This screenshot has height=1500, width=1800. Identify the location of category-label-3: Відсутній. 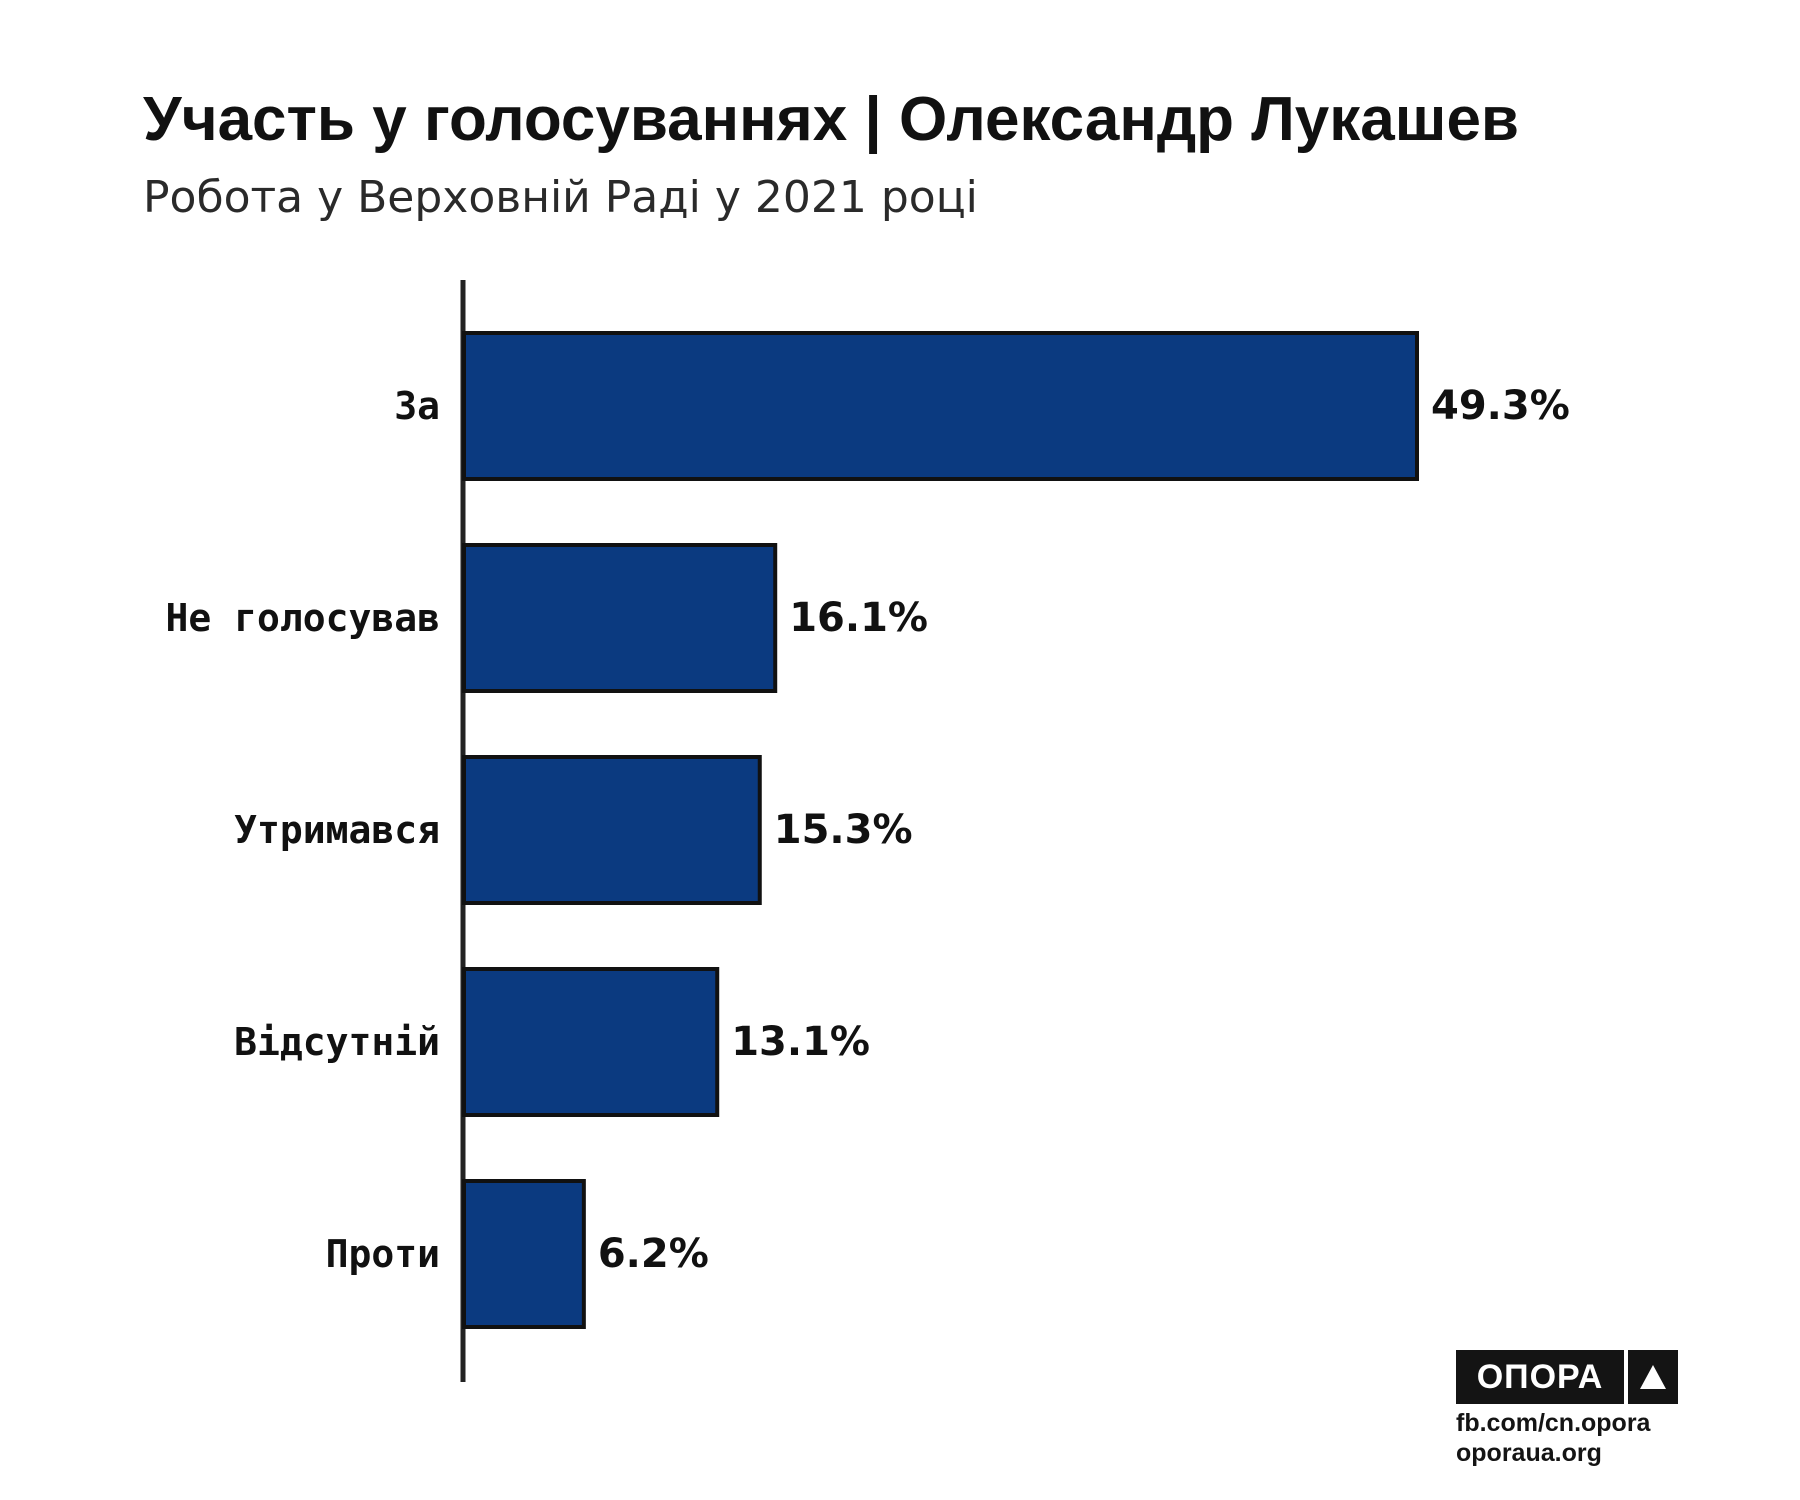
(337, 1042).